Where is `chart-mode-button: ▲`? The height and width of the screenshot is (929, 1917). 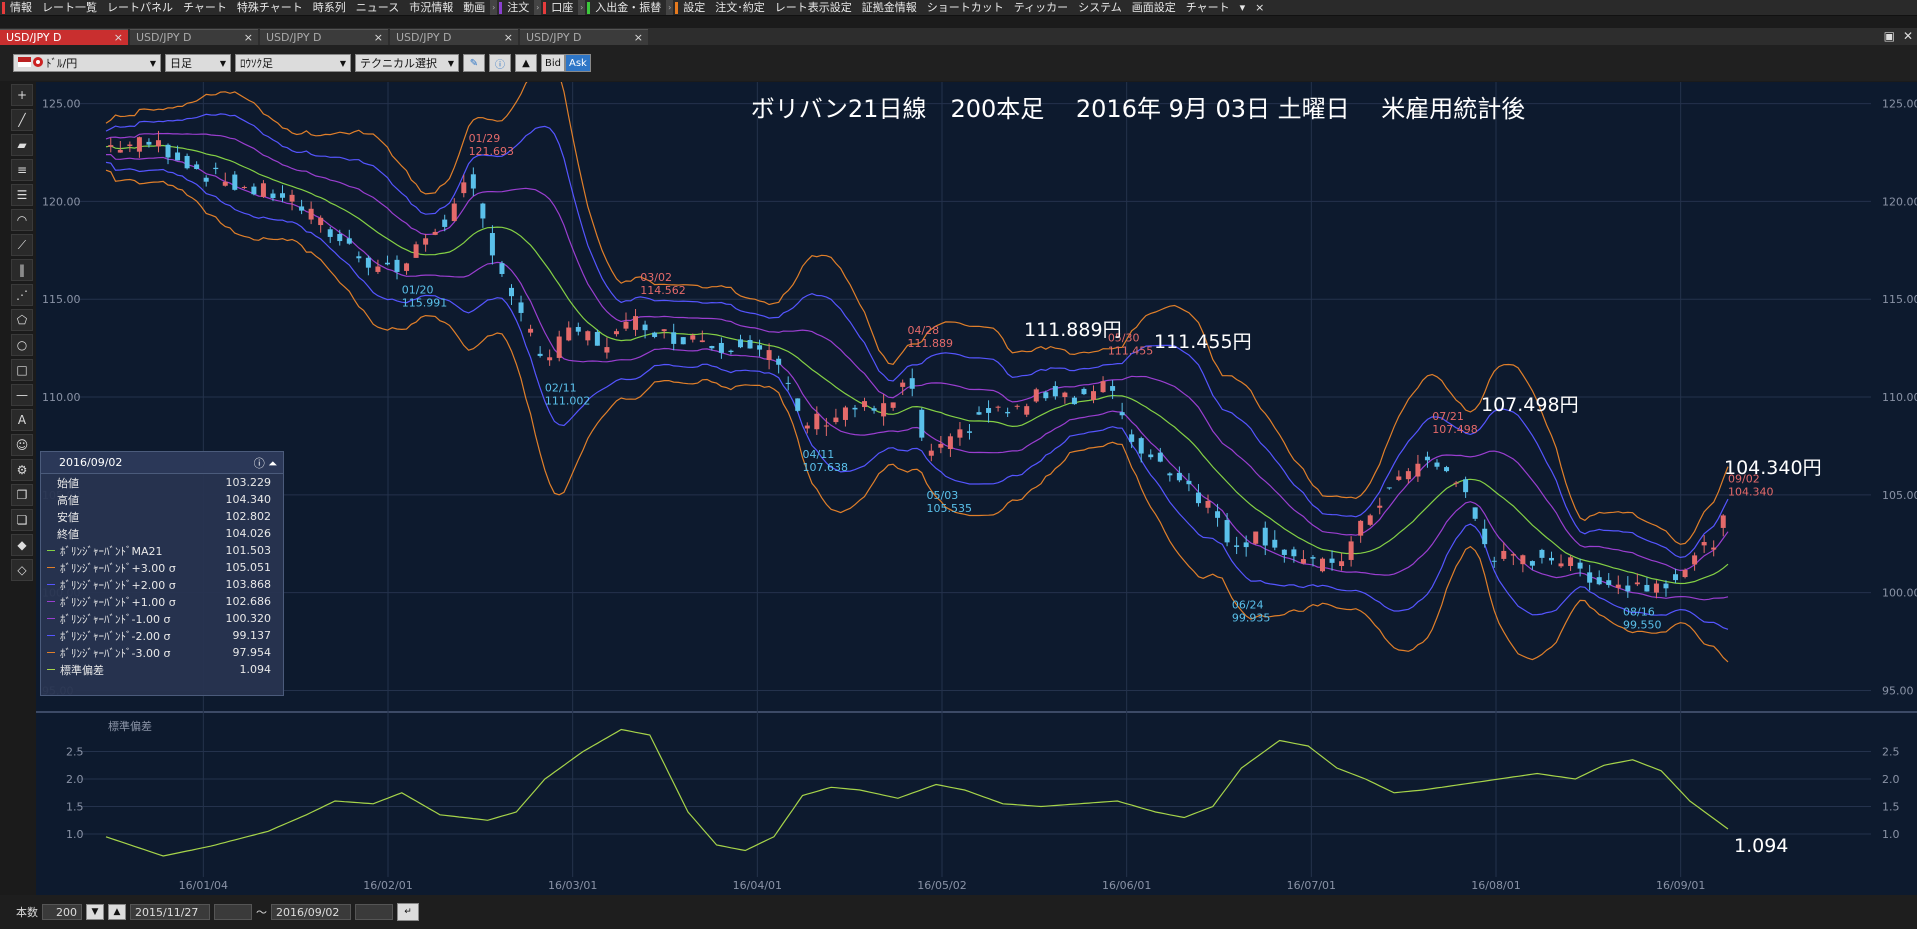 chart-mode-button: ▲ is located at coordinates (526, 63).